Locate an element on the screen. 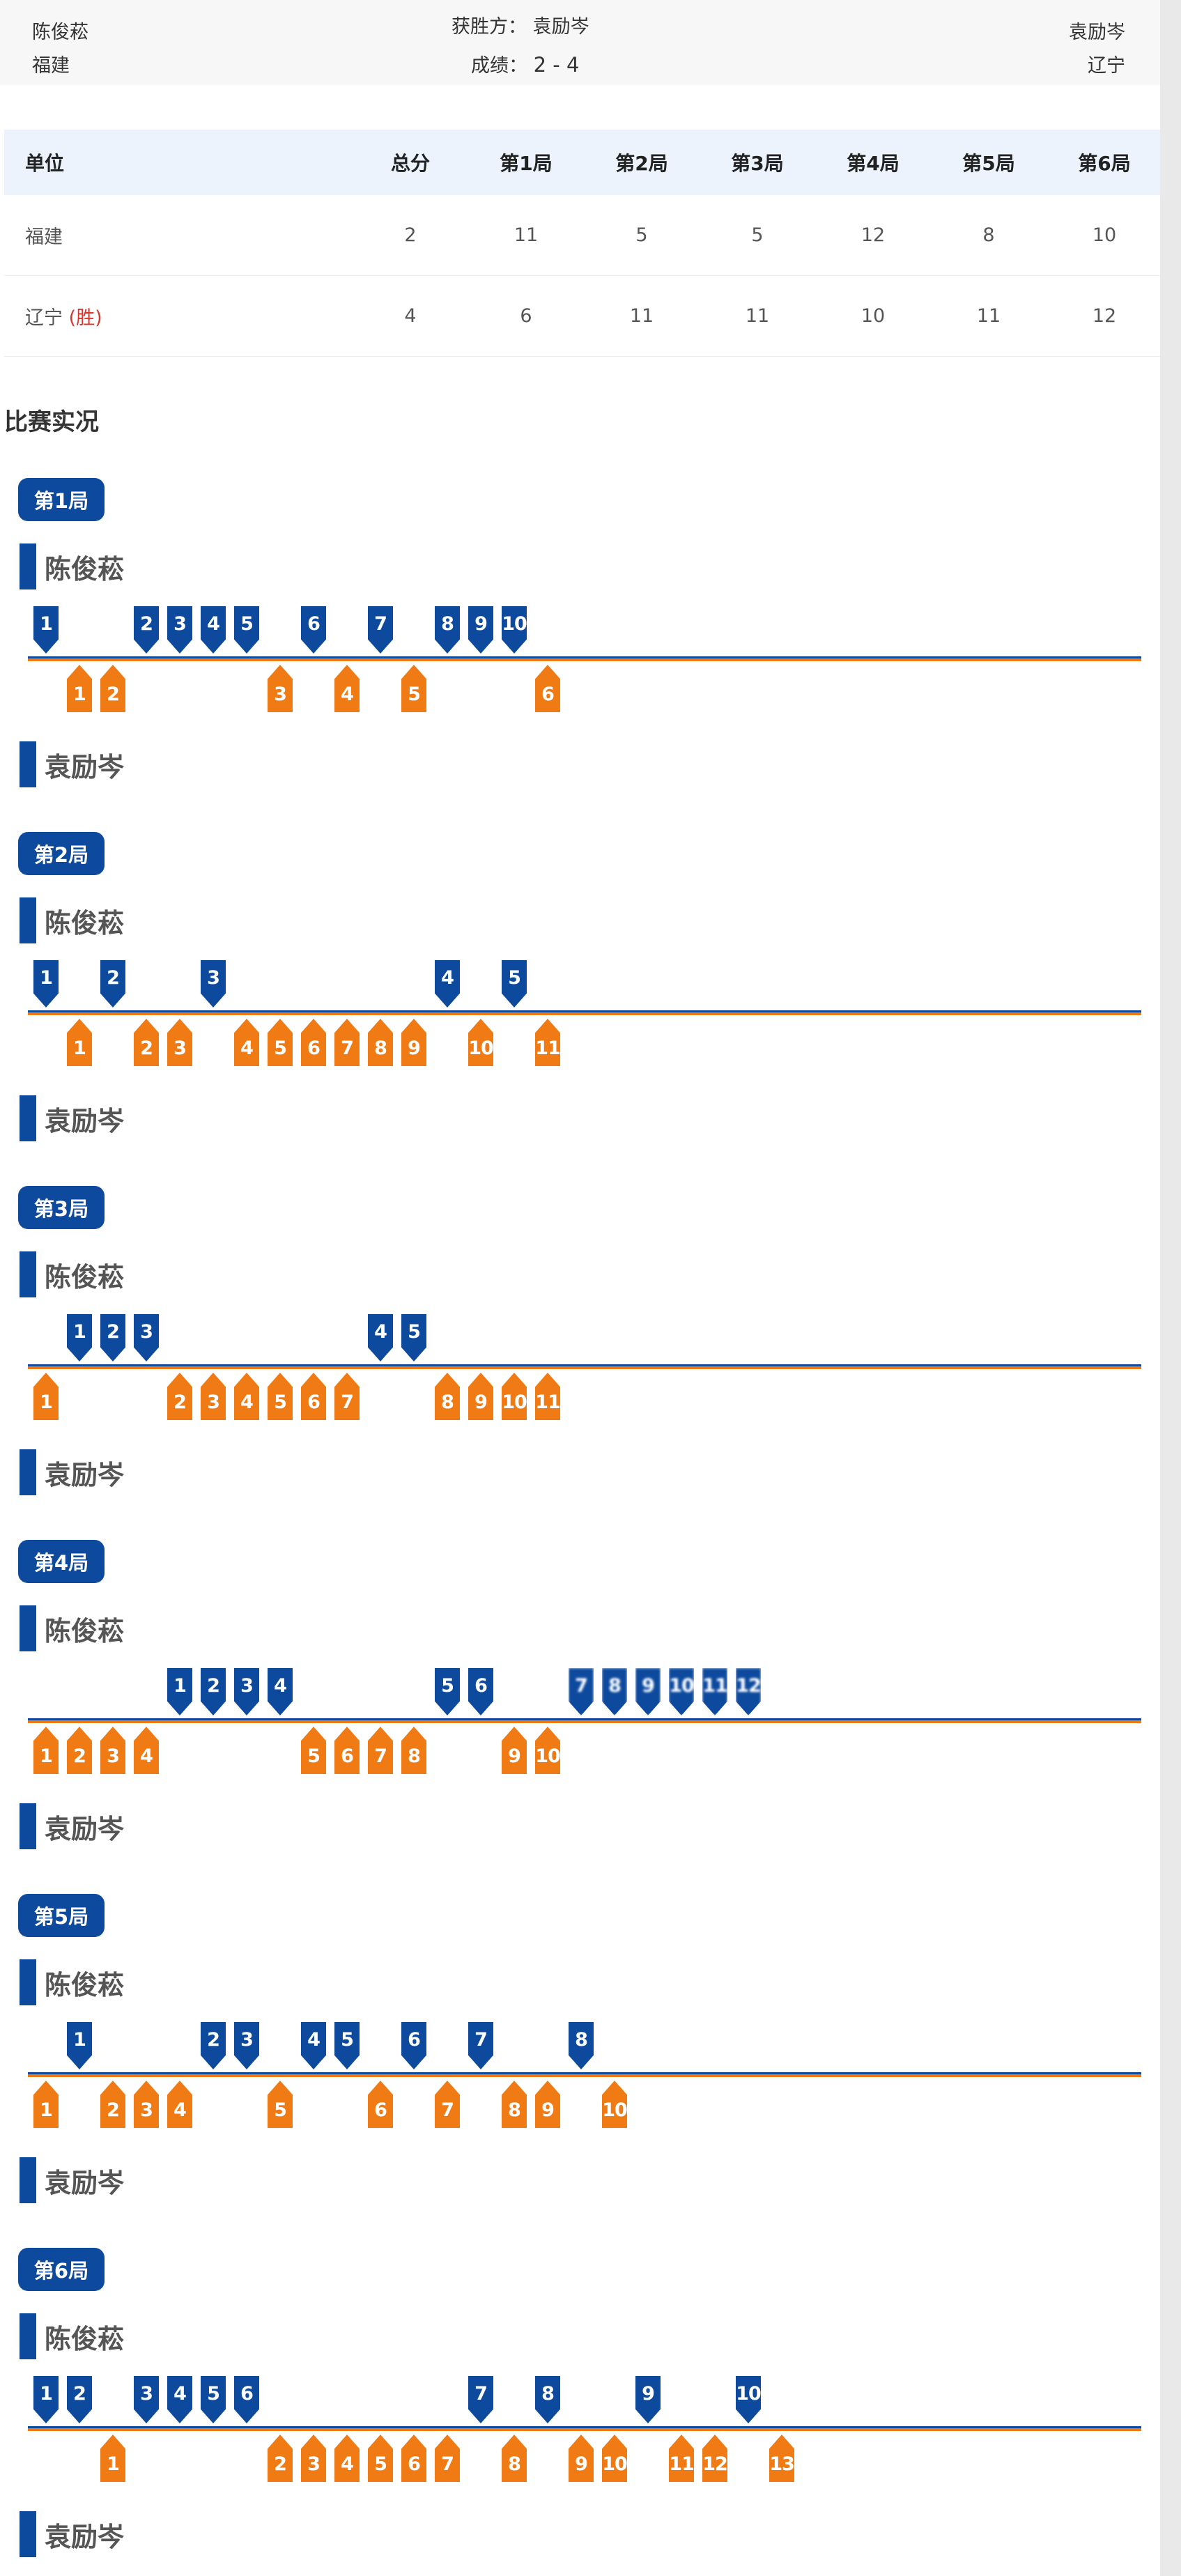  player-a-name: 陈俊菘 is located at coordinates (72, 2336).